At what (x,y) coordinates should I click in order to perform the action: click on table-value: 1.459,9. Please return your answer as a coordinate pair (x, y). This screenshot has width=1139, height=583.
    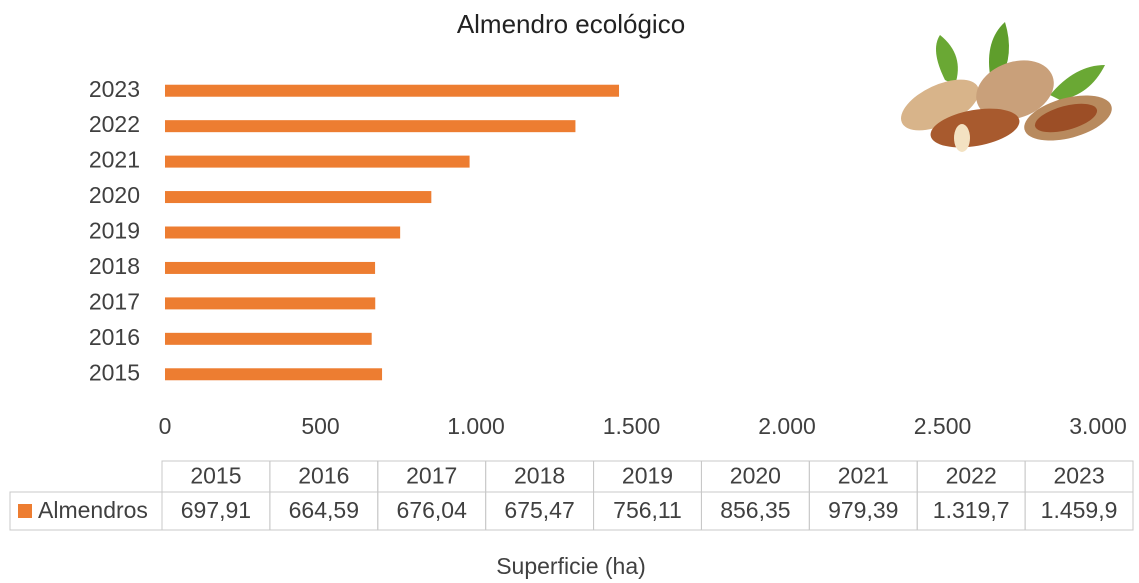
    Looking at the image, I should click on (1079, 510).